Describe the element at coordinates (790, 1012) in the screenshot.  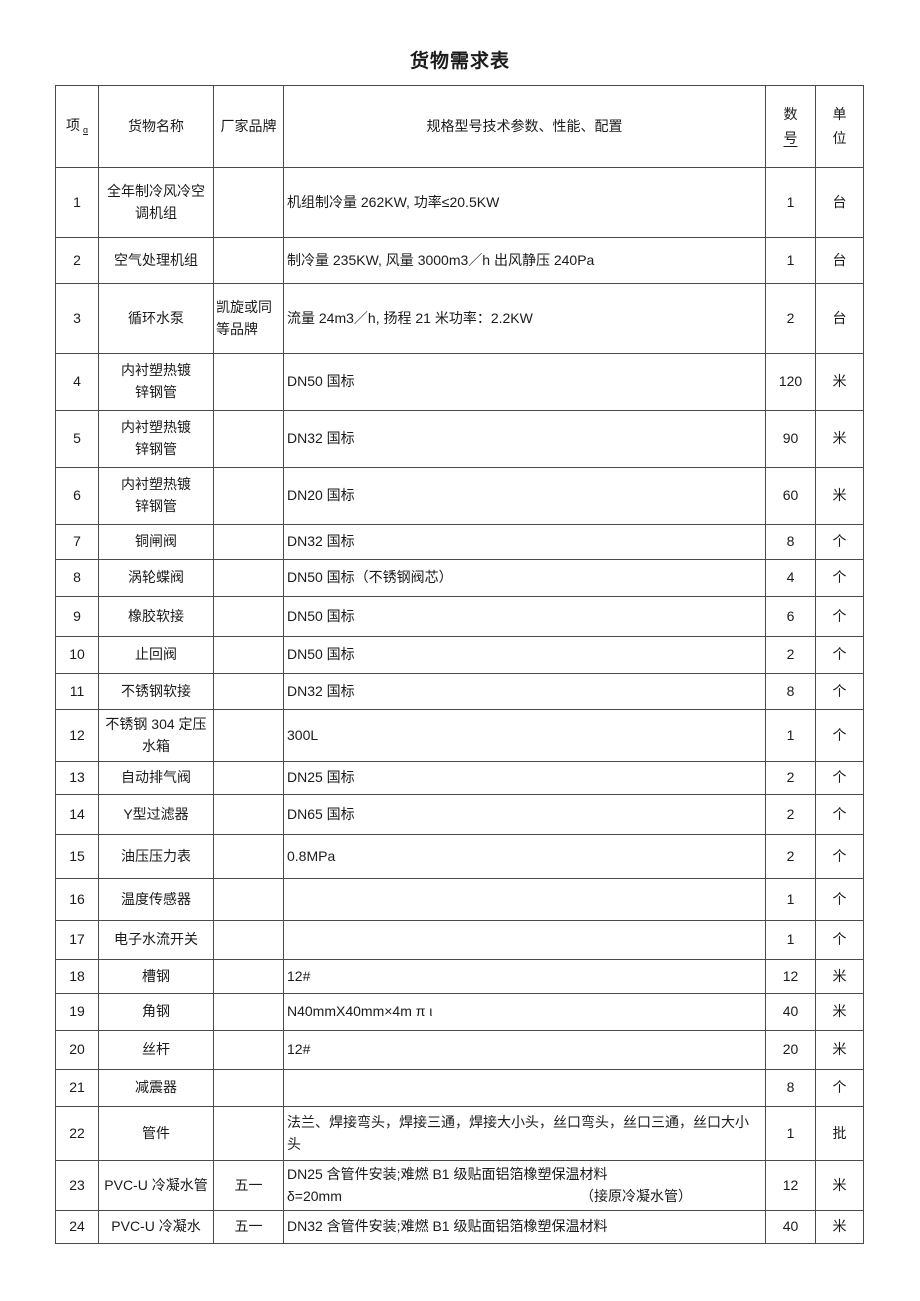
I see `cell-quantity: 40` at that location.